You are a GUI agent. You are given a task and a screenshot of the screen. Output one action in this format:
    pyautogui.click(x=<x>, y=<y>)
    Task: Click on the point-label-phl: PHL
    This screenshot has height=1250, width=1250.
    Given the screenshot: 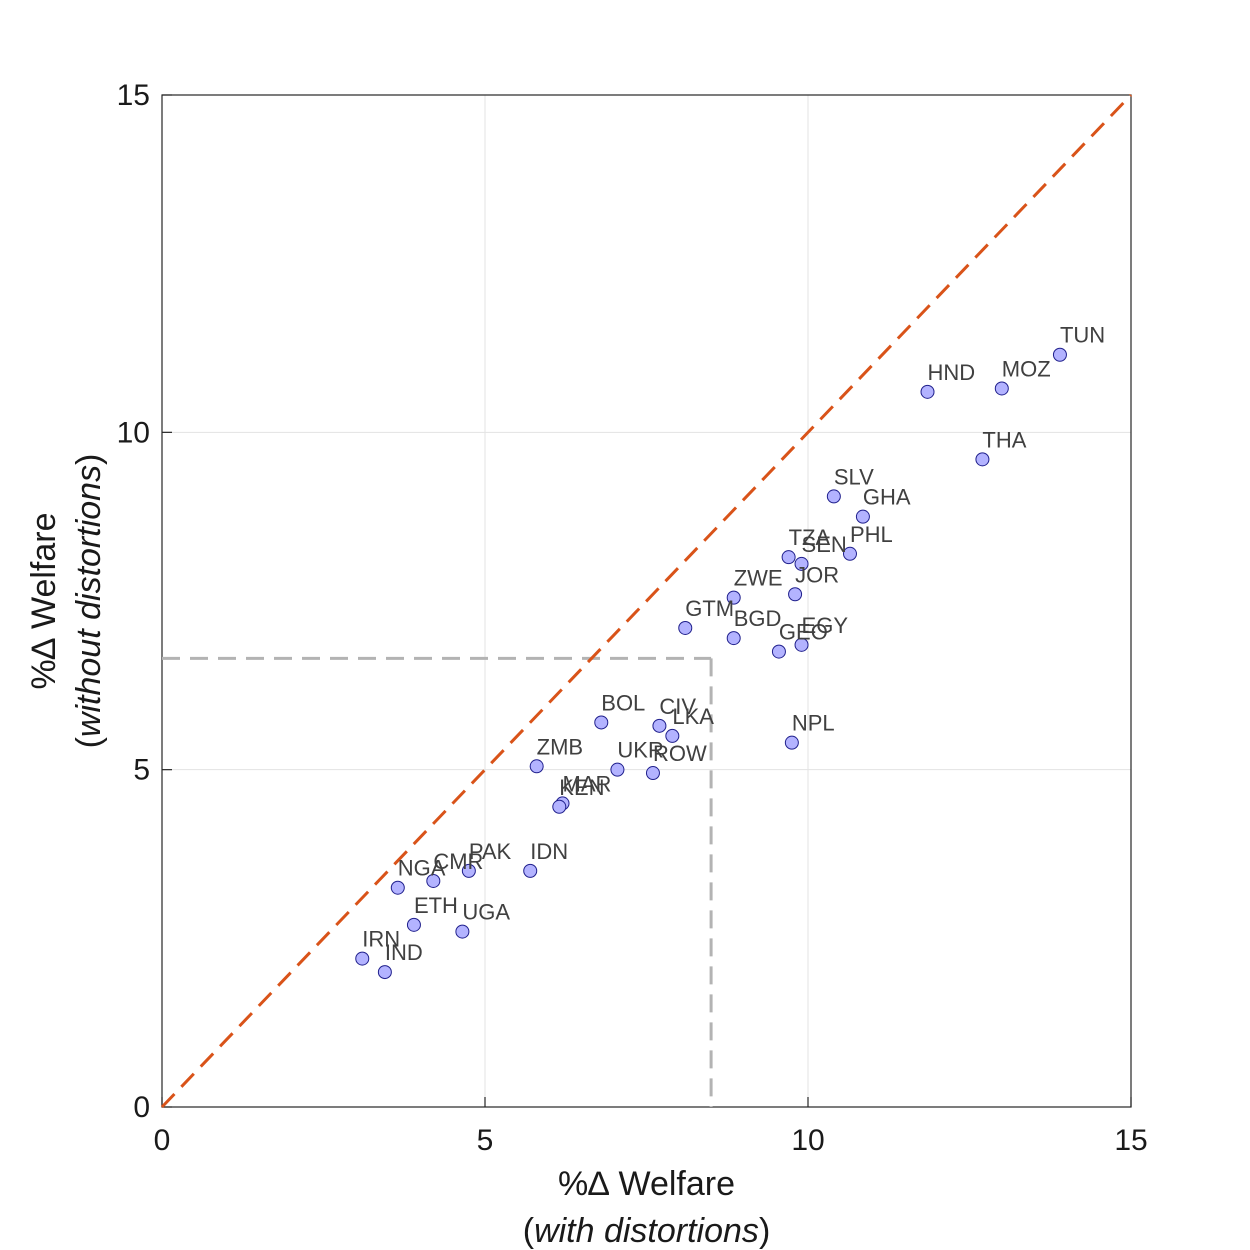 What is the action you would take?
    pyautogui.click(x=871, y=534)
    